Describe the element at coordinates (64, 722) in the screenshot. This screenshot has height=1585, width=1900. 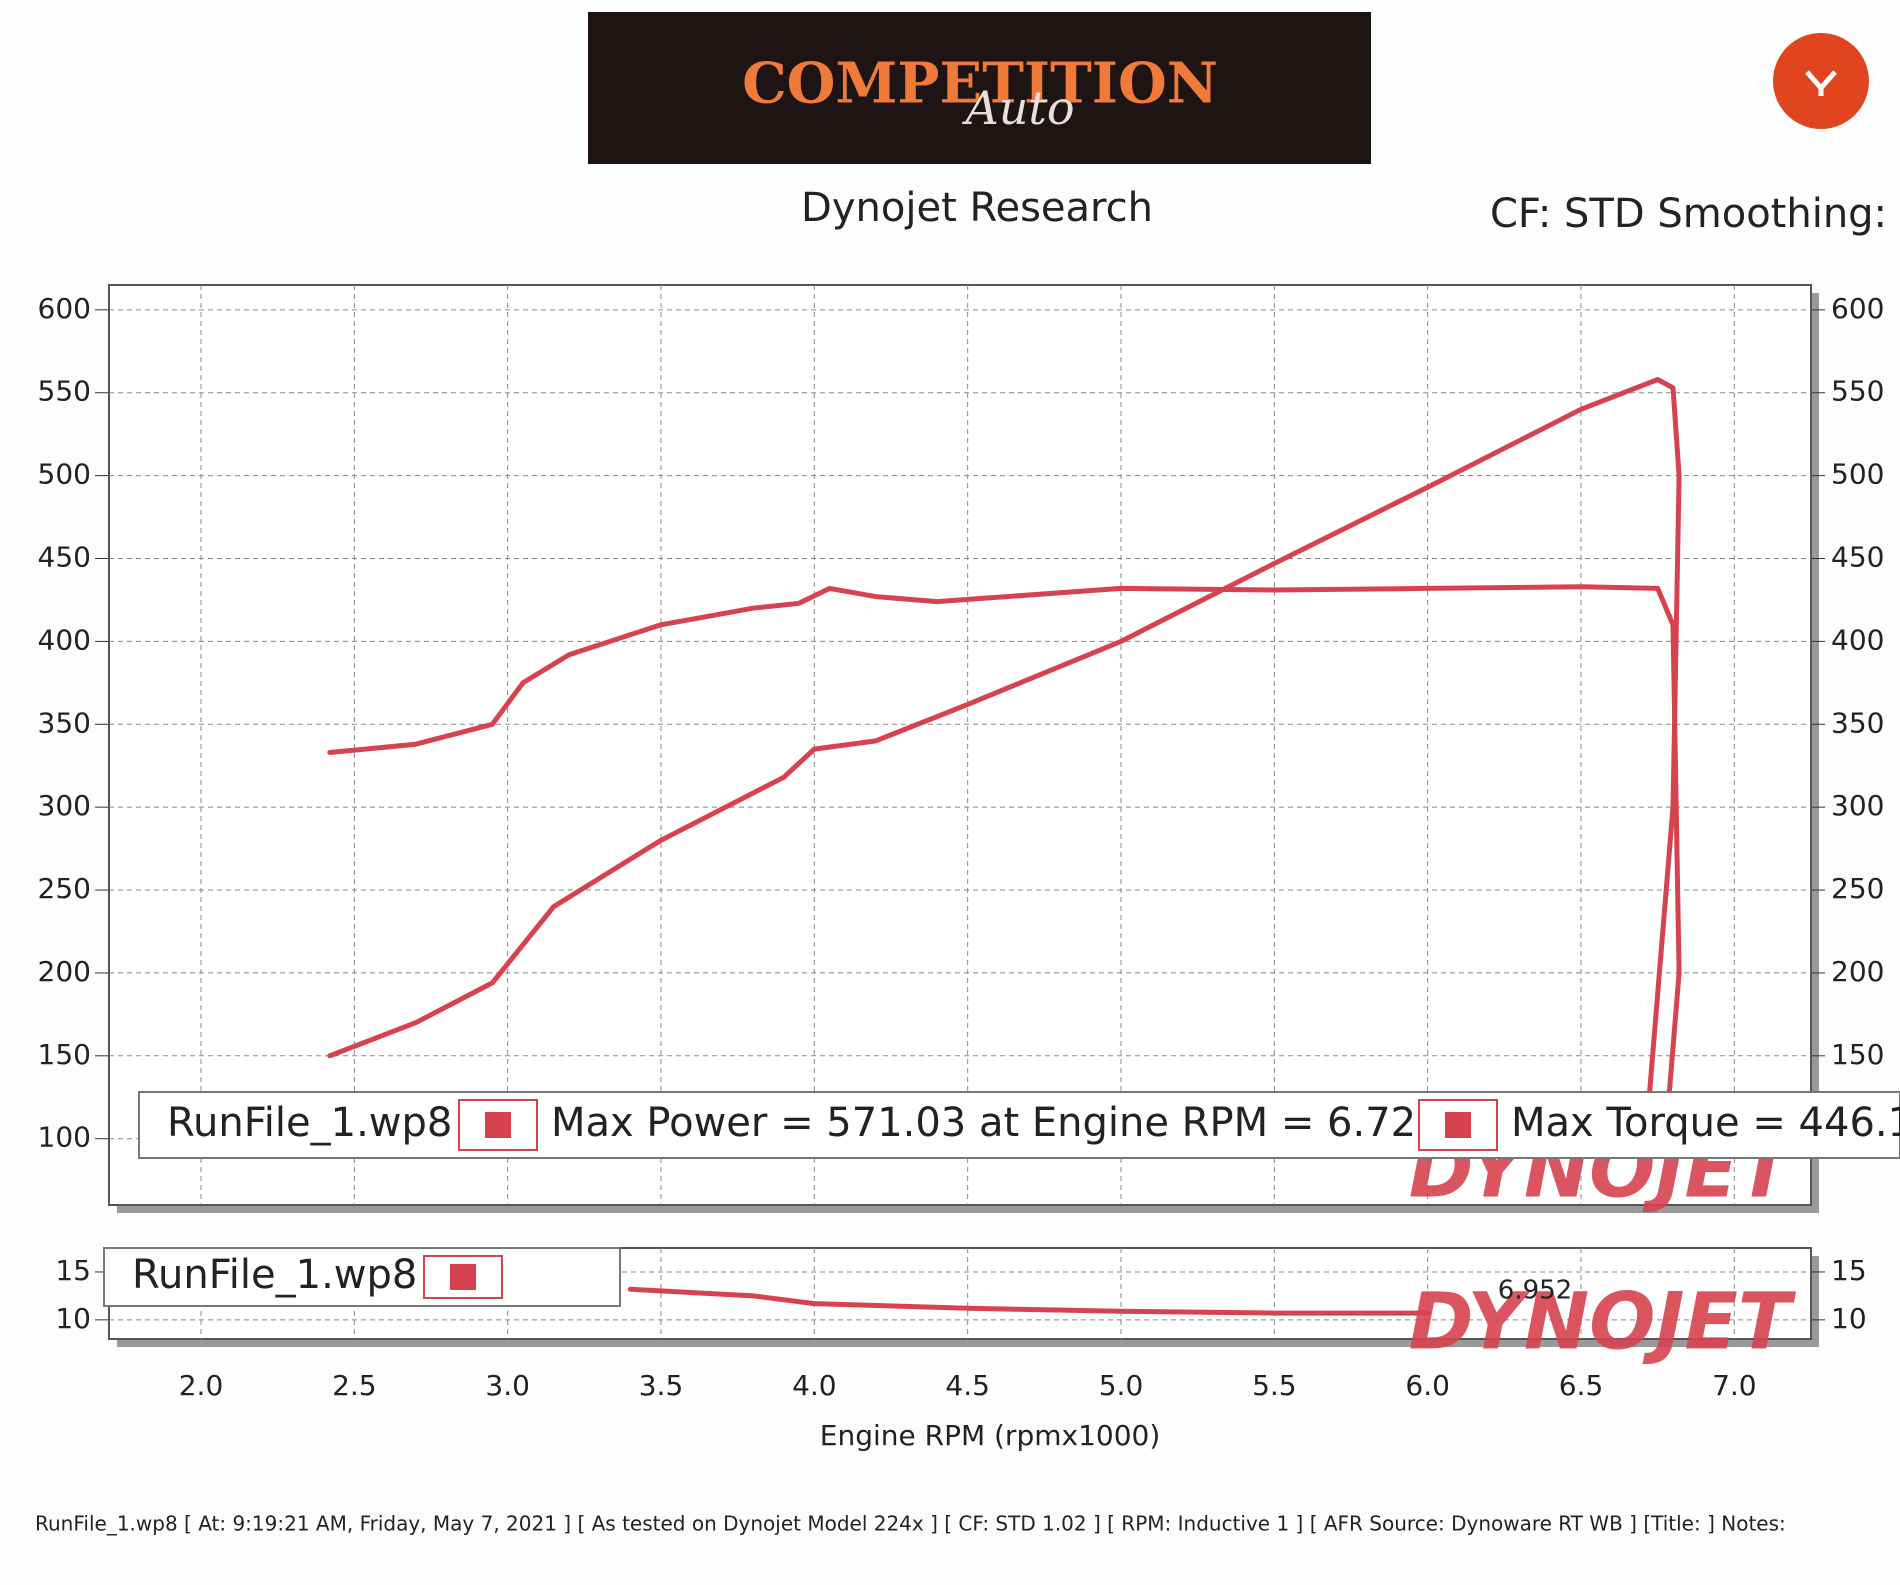
I see `y-tick-label: 350` at that location.